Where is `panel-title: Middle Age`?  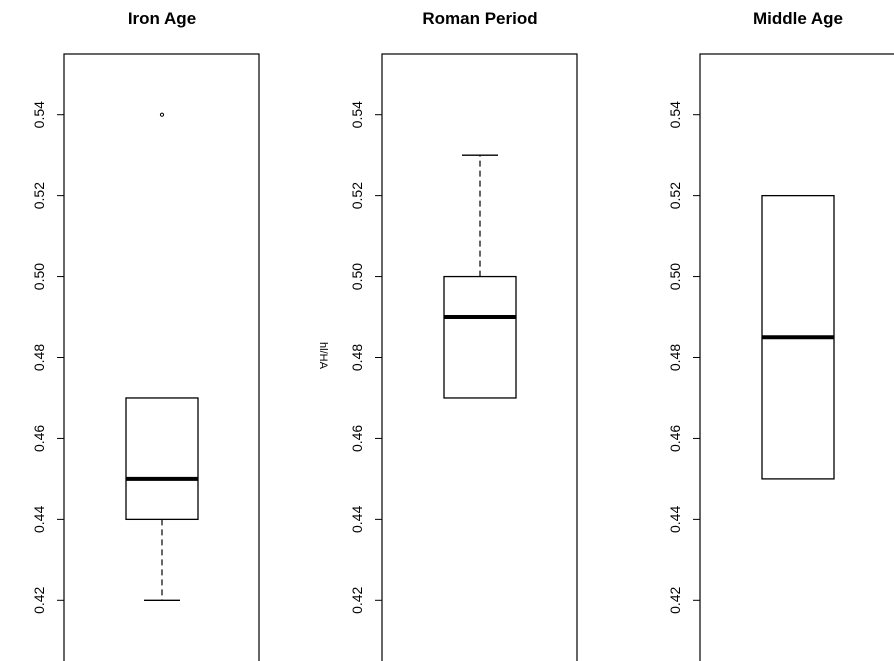
panel-title: Middle Age is located at coordinates (798, 18).